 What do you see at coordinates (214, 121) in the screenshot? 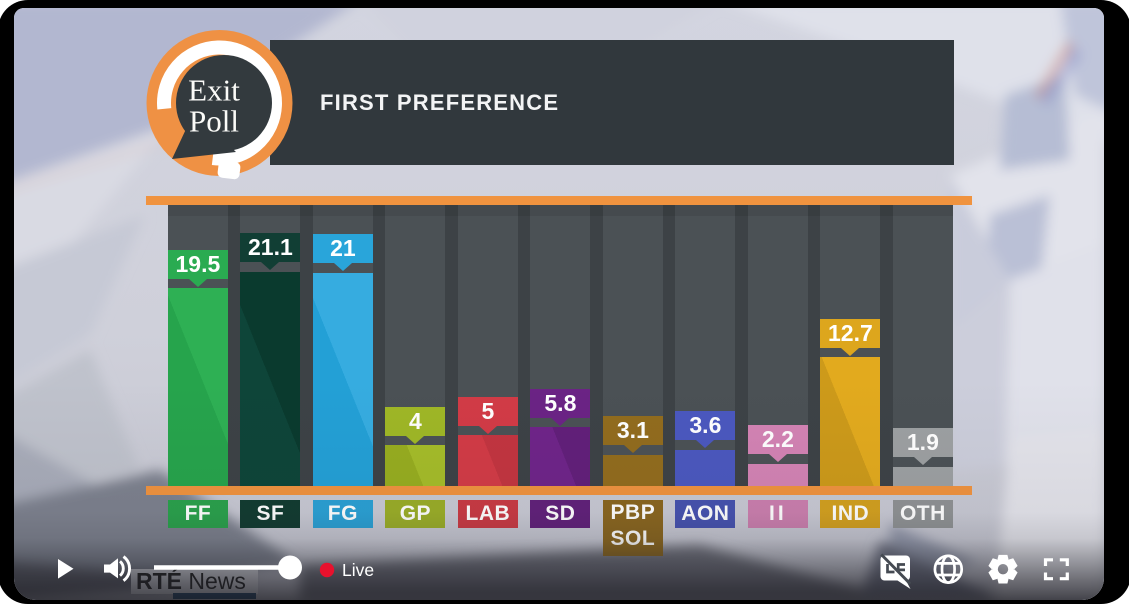
I see `svg-text: Poll` at bounding box center [214, 121].